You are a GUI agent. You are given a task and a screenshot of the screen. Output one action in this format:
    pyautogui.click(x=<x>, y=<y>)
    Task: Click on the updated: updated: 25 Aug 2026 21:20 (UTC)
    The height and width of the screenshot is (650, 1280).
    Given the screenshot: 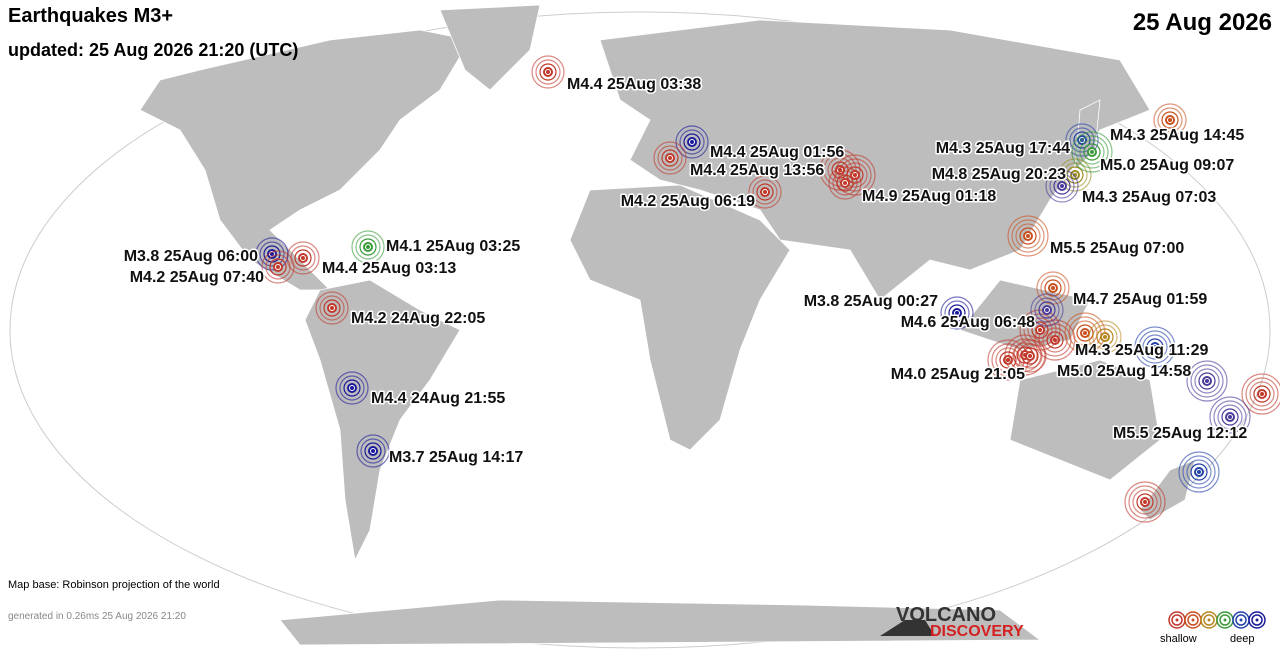 What is the action you would take?
    pyautogui.click(x=153, y=50)
    